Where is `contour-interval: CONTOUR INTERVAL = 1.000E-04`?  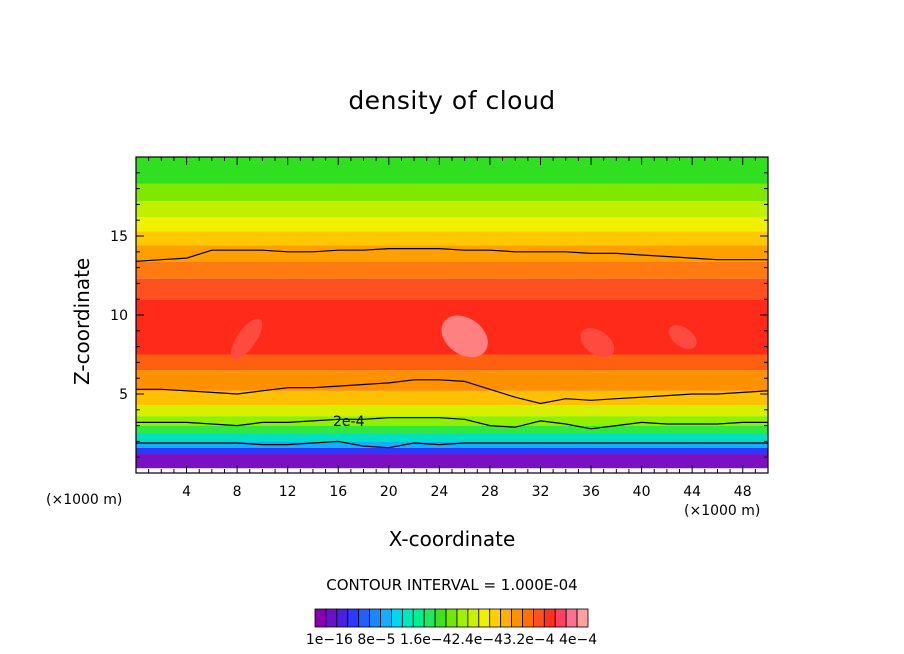 contour-interval: CONTOUR INTERVAL = 1.000E-04 is located at coordinates (452, 585).